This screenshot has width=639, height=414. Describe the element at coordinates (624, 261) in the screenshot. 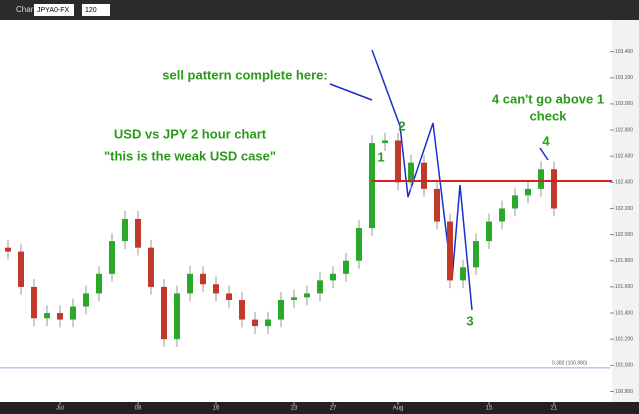

I see `y-tick-label: 101.800` at that location.